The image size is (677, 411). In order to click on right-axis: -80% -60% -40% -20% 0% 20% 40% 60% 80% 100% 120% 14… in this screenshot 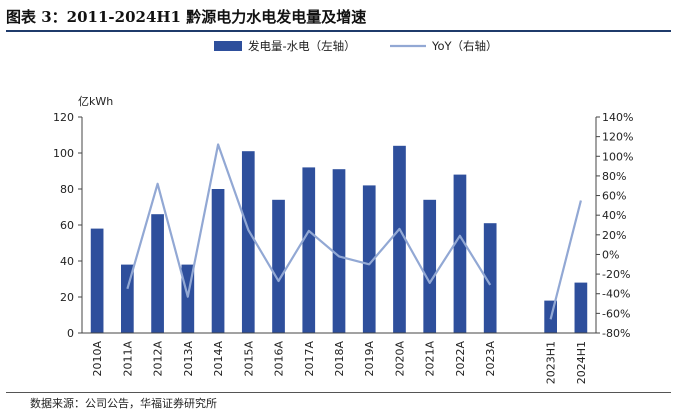, I will do `click(614, 225)`.